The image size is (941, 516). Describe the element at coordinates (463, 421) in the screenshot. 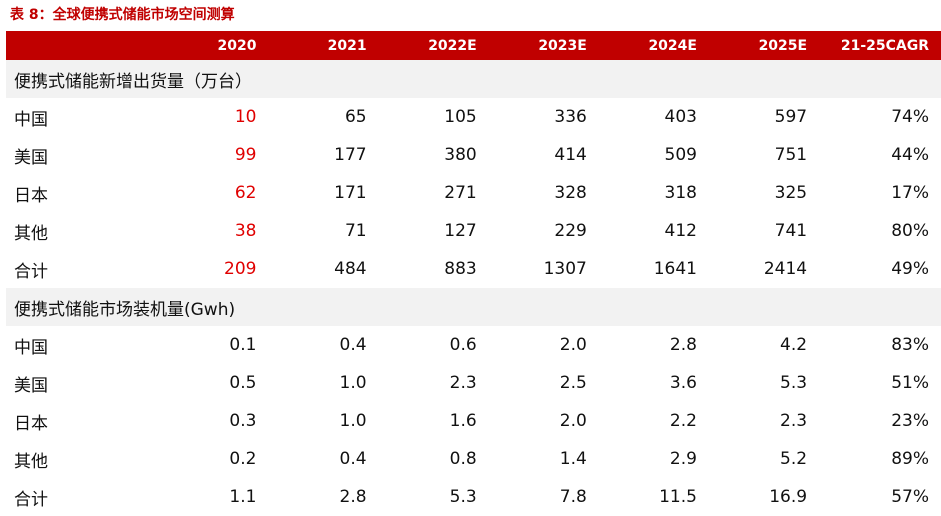

I see `cell-2022e: 1.6` at that location.